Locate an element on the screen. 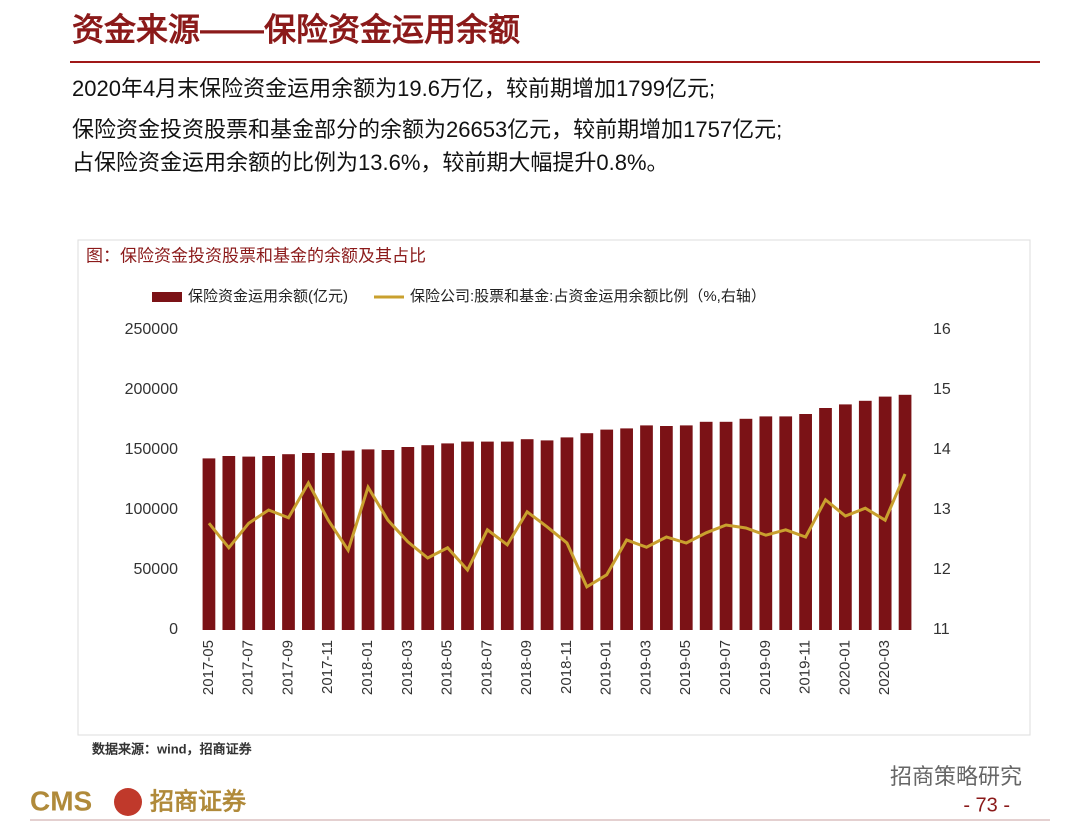 The width and height of the screenshot is (1080, 825). x-tick-label: 2018-11 is located at coordinates (566, 667).